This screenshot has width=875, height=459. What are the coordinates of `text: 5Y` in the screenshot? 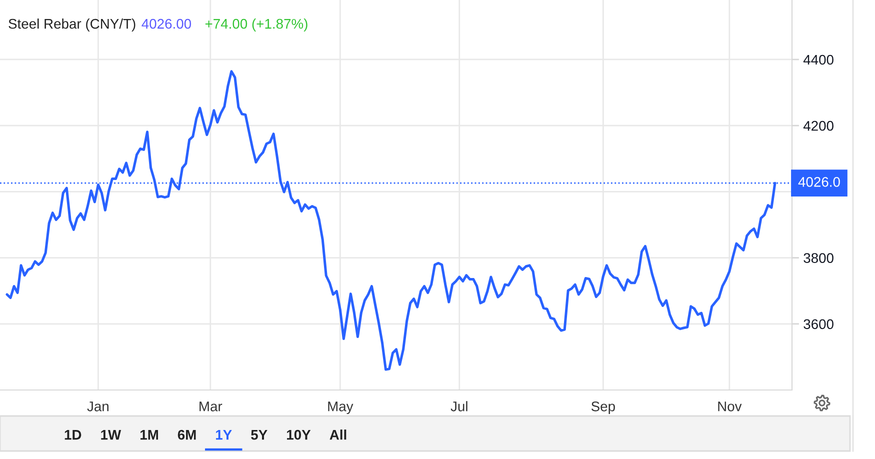 It's located at (259, 435).